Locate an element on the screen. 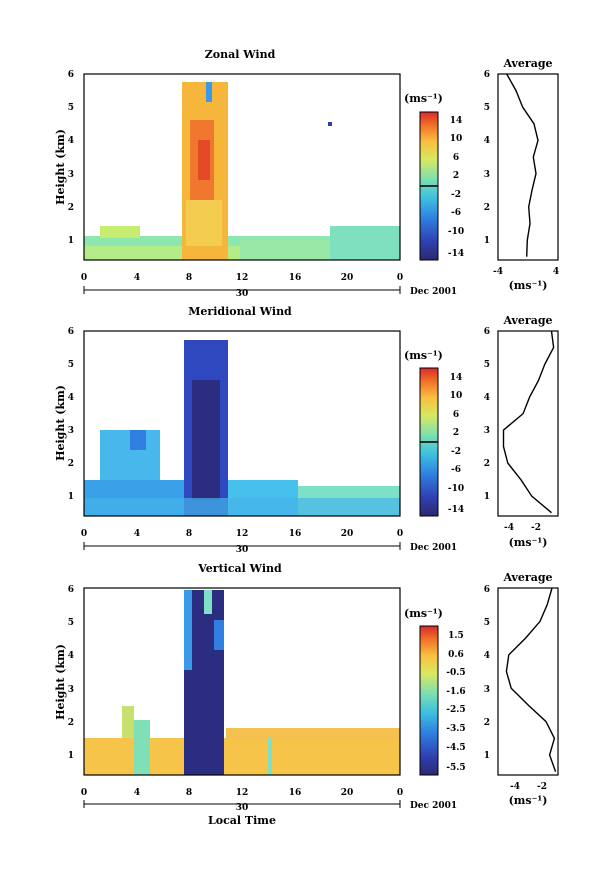 This screenshot has width=610, height=873. panel-title-zonal: Zonal Wind is located at coordinates (240, 54).